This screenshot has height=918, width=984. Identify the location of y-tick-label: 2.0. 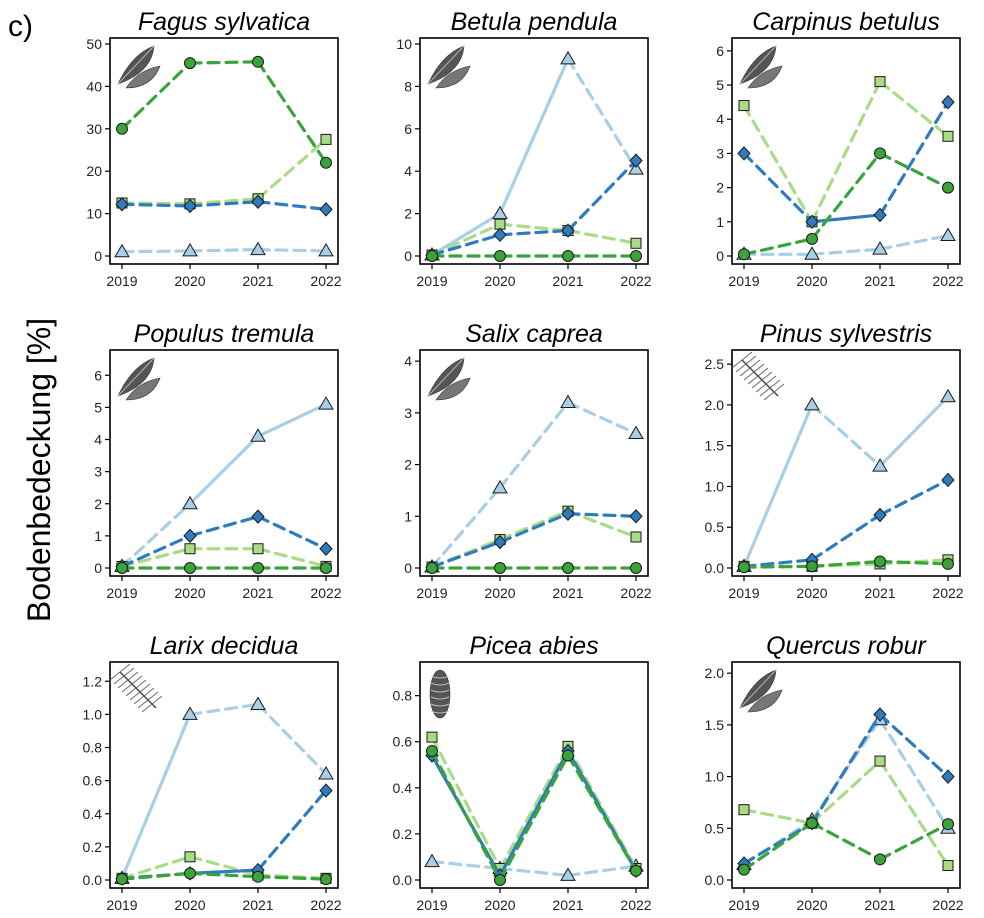
(715, 405).